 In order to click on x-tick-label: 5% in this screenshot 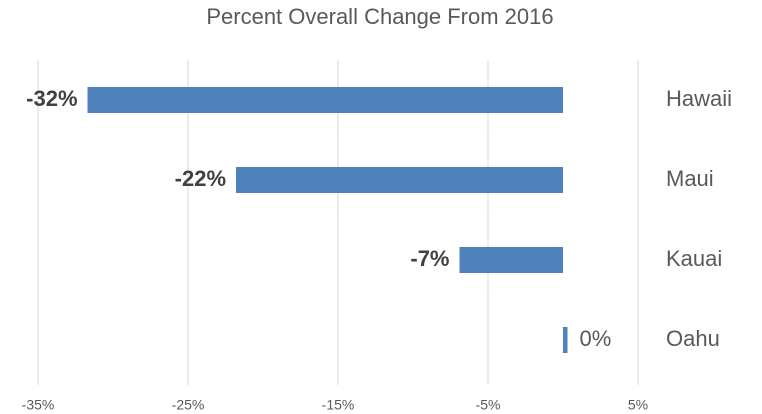, I will do `click(638, 405)`.